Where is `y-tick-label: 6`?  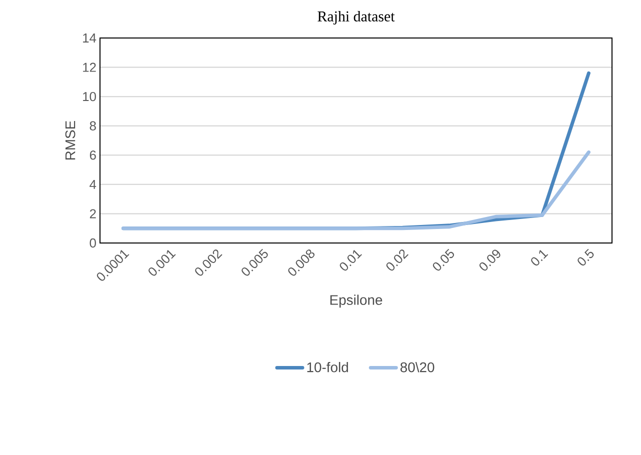
y-tick-label: 6 is located at coordinates (93, 155).